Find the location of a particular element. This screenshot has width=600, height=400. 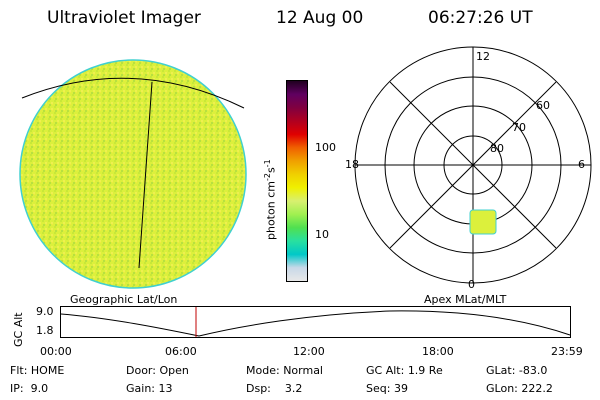

altitude-plot is located at coordinates (315, 322).